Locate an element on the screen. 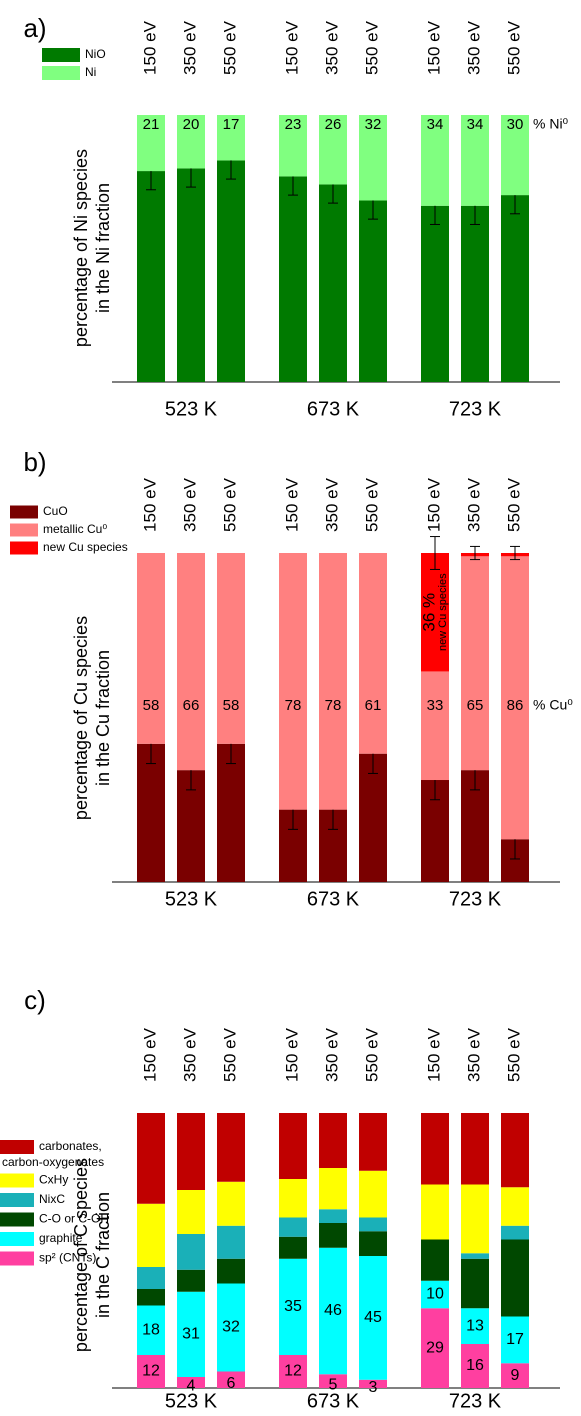 This screenshot has height=1416, width=581. value-label: 32 is located at coordinates (373, 124).